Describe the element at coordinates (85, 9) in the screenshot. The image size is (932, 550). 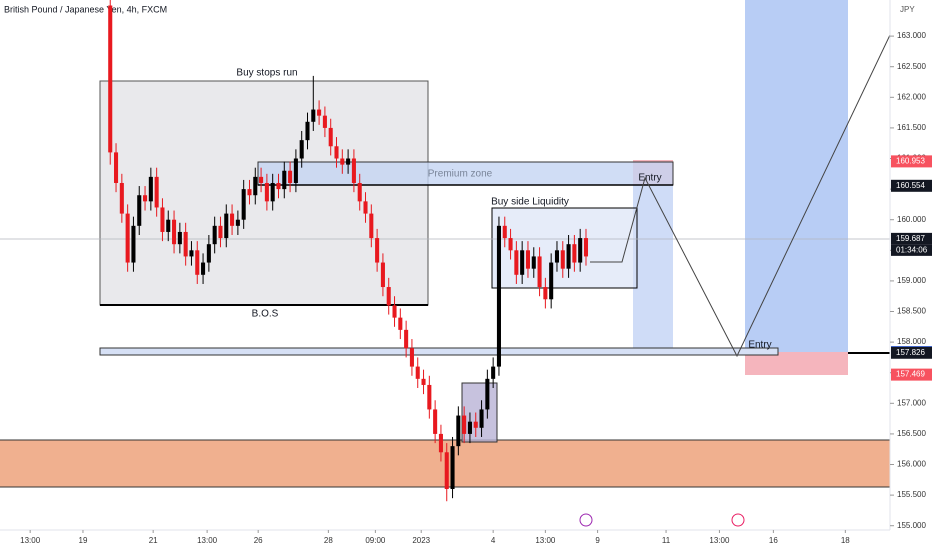
I see `chart-title: British Pound / Japanese Yen, 4h, FXCM` at that location.